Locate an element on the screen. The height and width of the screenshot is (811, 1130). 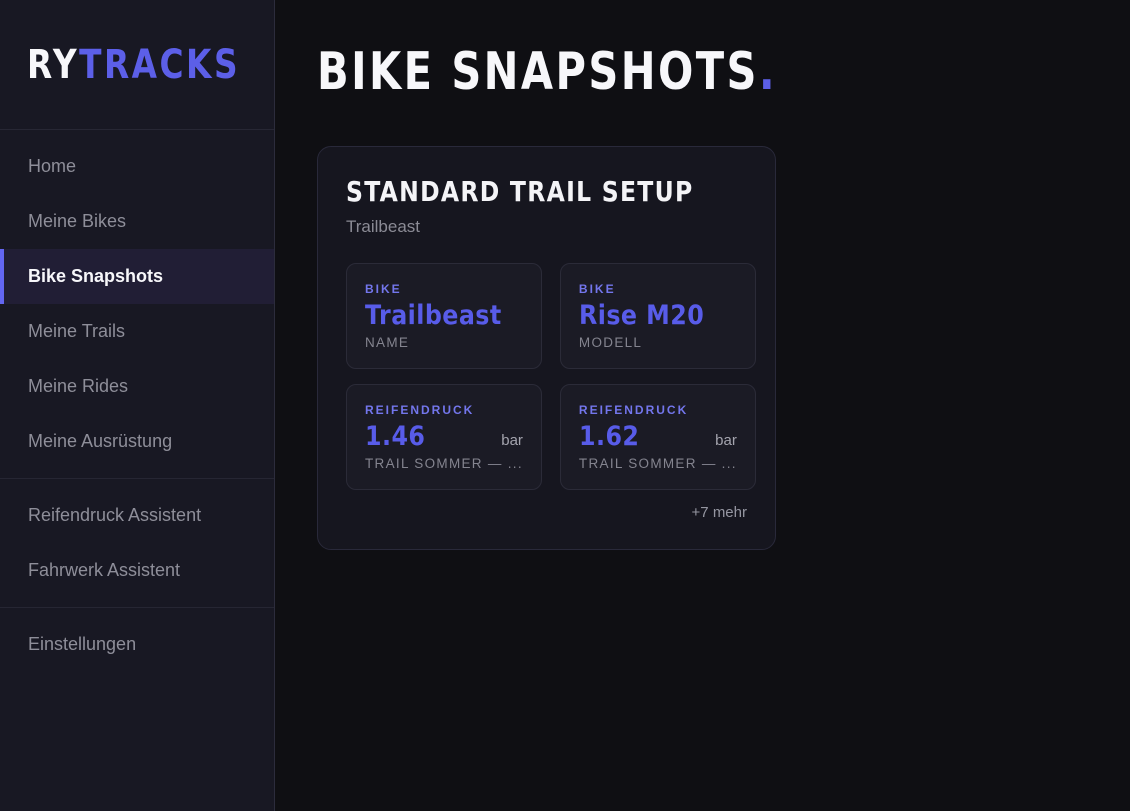
tile-value-row: 1.46 bar is located at coordinates (444, 436).